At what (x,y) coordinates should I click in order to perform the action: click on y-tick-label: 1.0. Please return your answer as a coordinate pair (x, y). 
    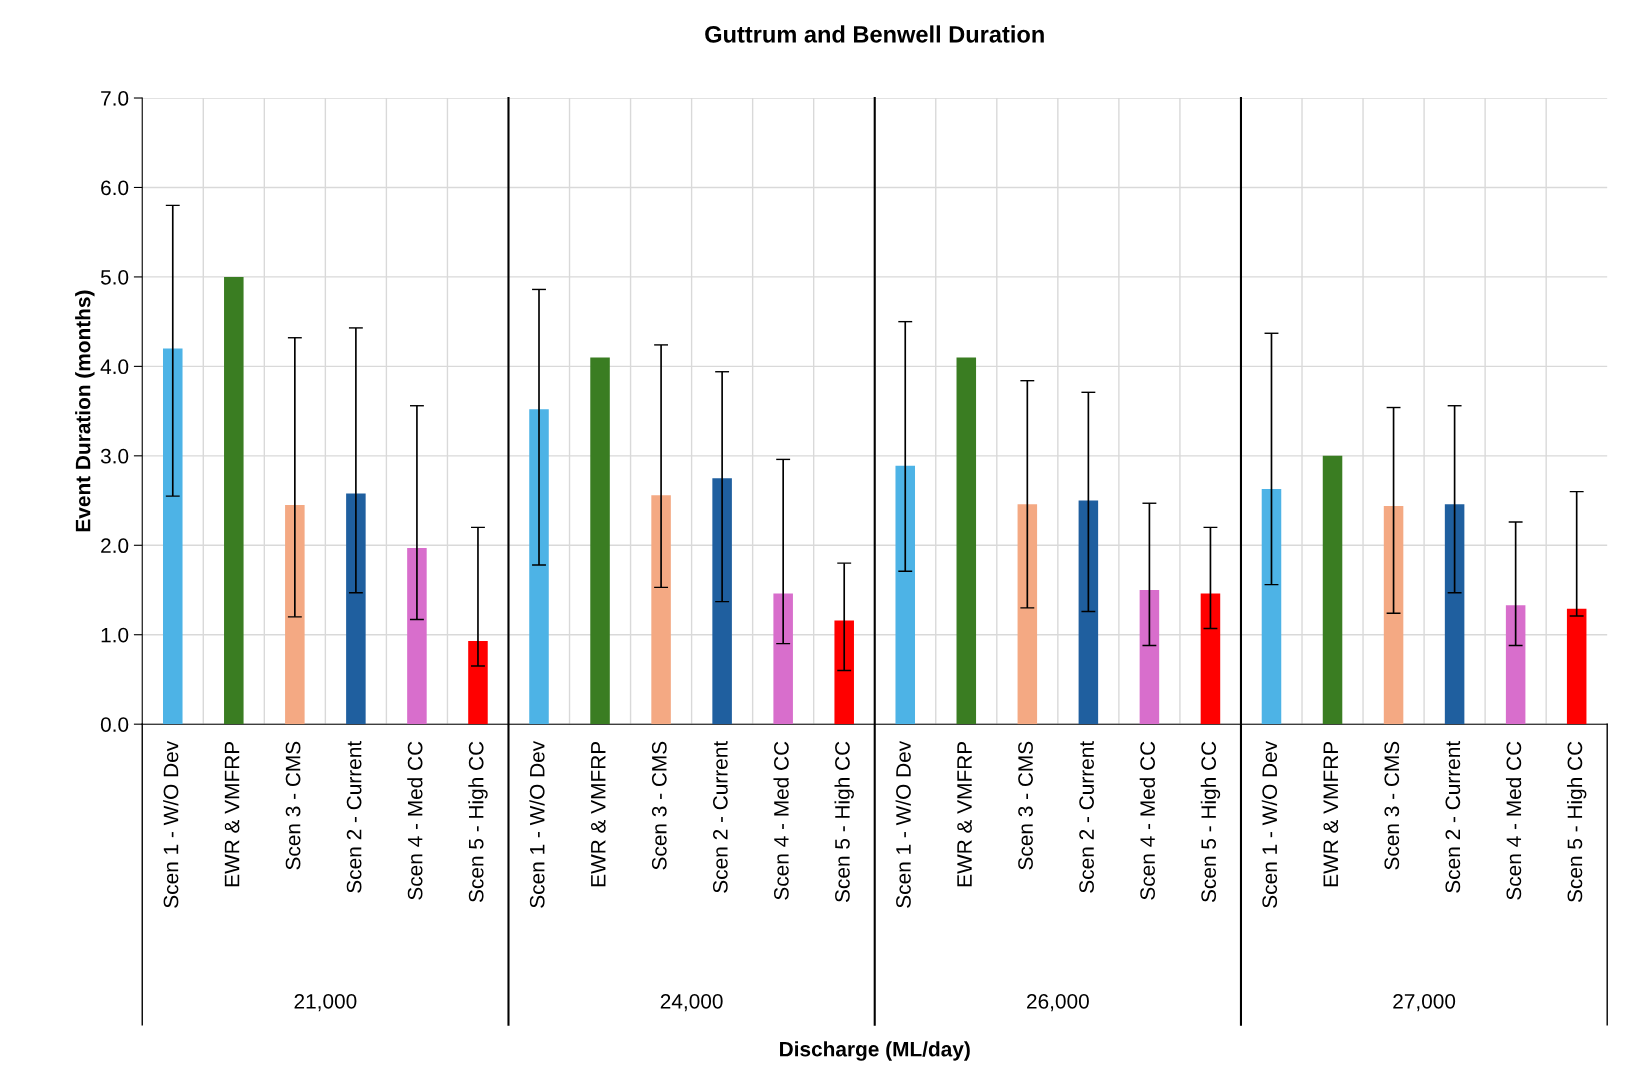
    Looking at the image, I should click on (115, 635).